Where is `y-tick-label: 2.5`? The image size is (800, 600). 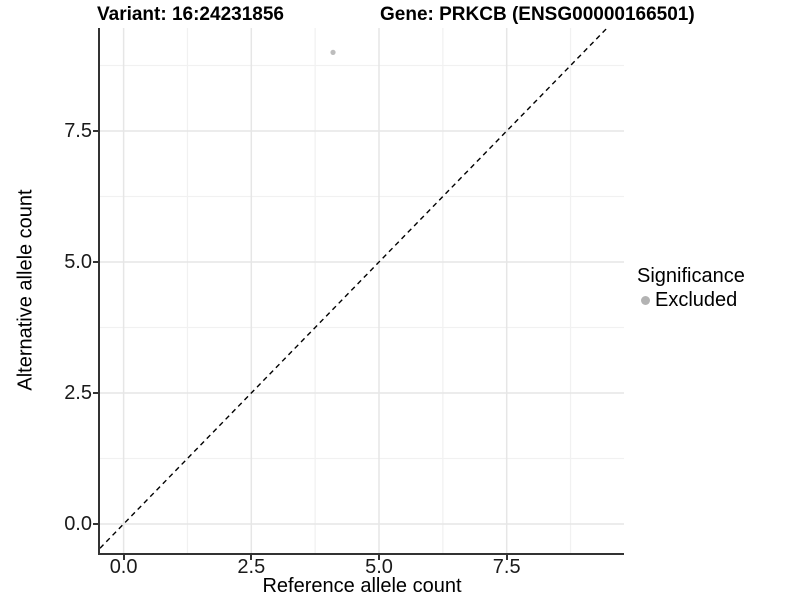
y-tick-label: 2.5 is located at coordinates (78, 393).